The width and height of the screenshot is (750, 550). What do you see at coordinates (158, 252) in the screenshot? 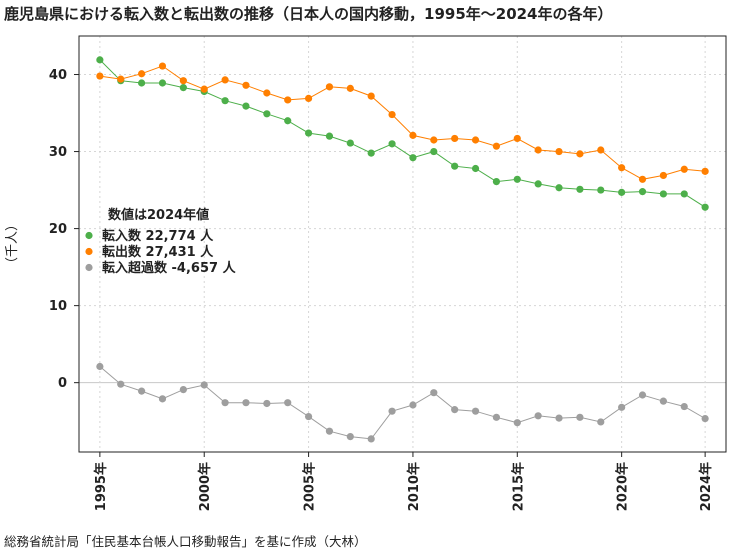
I see `legend-entry: 転出数 27,431 人` at bounding box center [158, 252].